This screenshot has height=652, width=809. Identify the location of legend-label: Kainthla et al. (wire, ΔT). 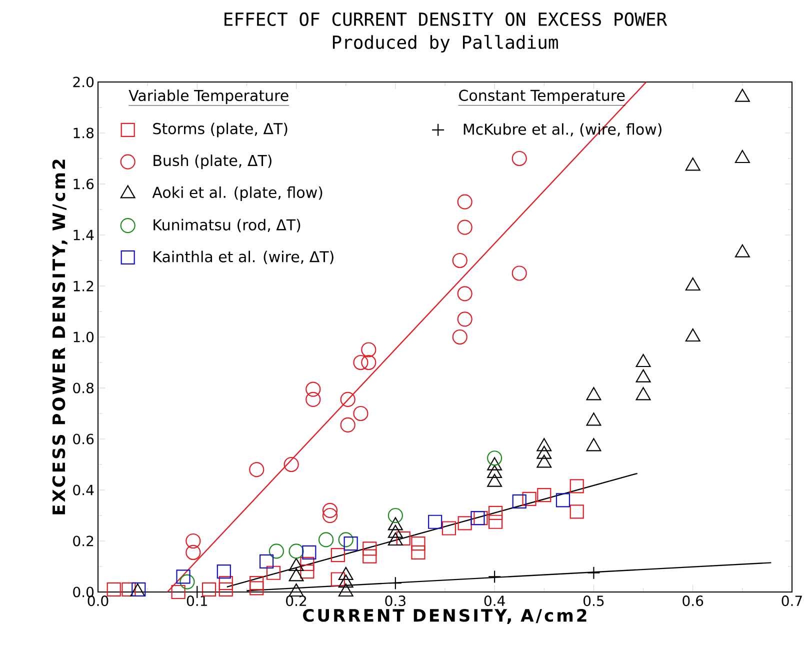
(244, 257).